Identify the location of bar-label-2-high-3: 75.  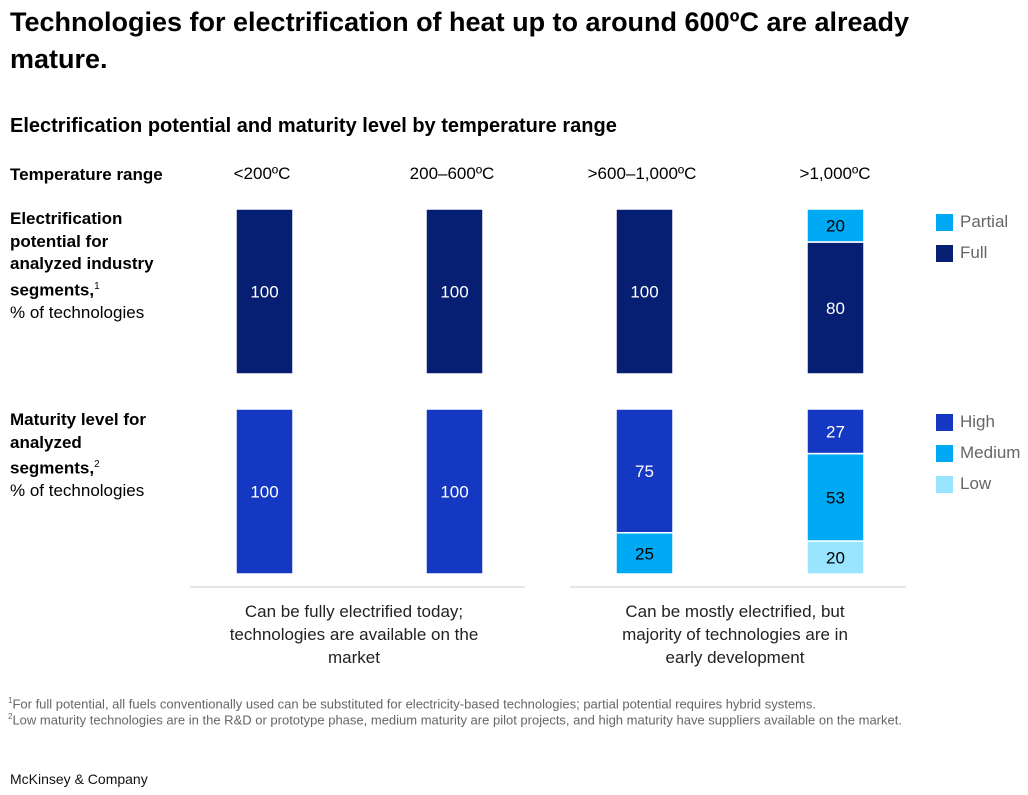
(644, 471).